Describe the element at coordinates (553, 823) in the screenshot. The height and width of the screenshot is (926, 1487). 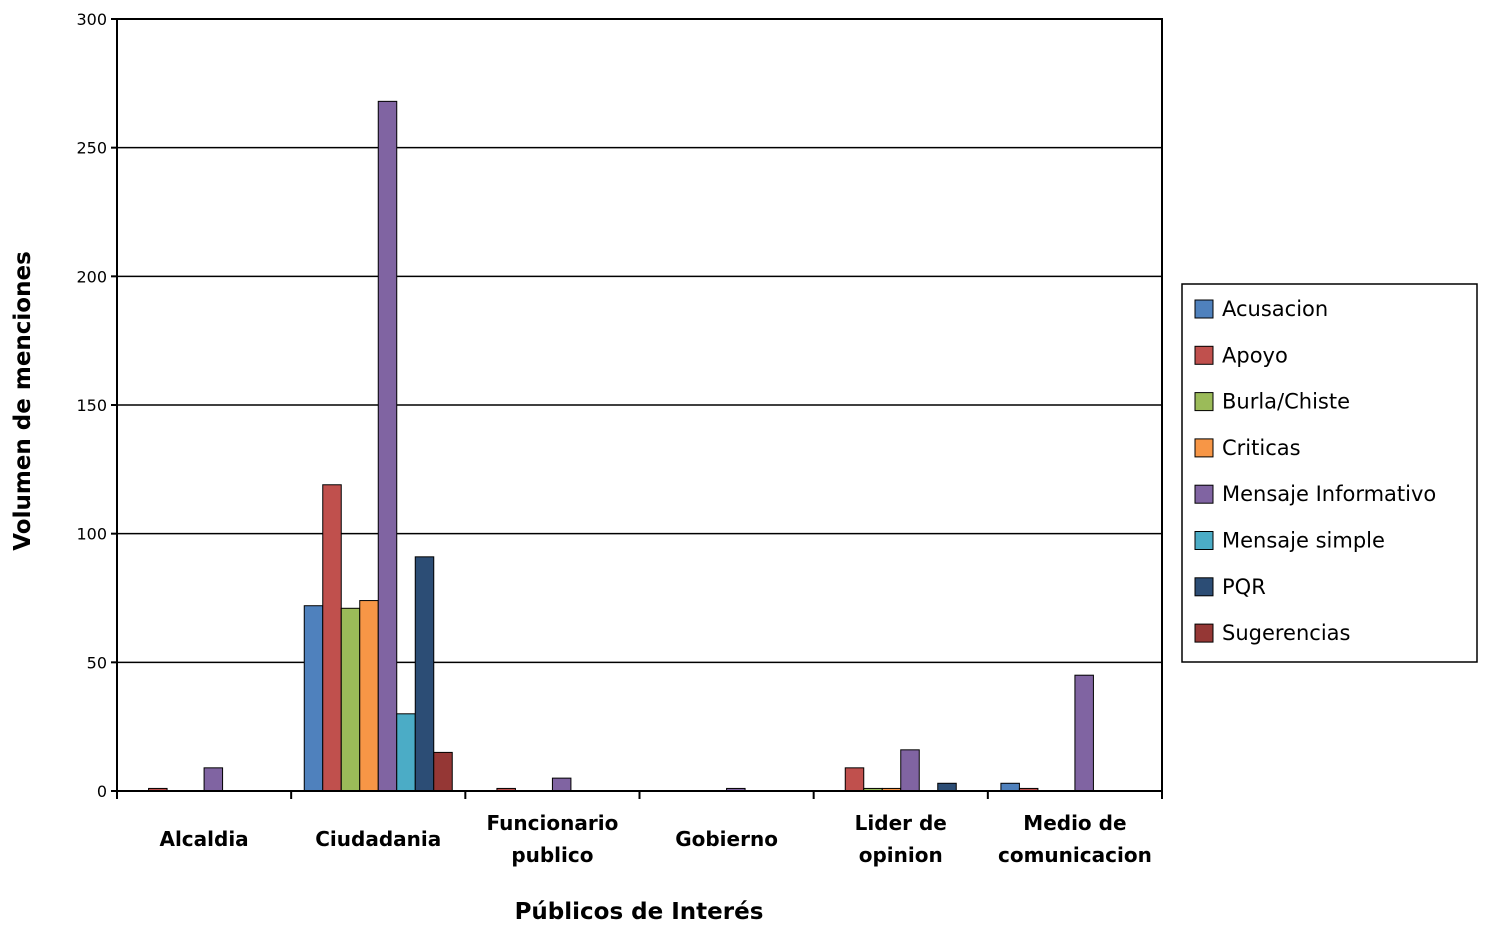
I see `x-tick-label: Funcionario` at that location.